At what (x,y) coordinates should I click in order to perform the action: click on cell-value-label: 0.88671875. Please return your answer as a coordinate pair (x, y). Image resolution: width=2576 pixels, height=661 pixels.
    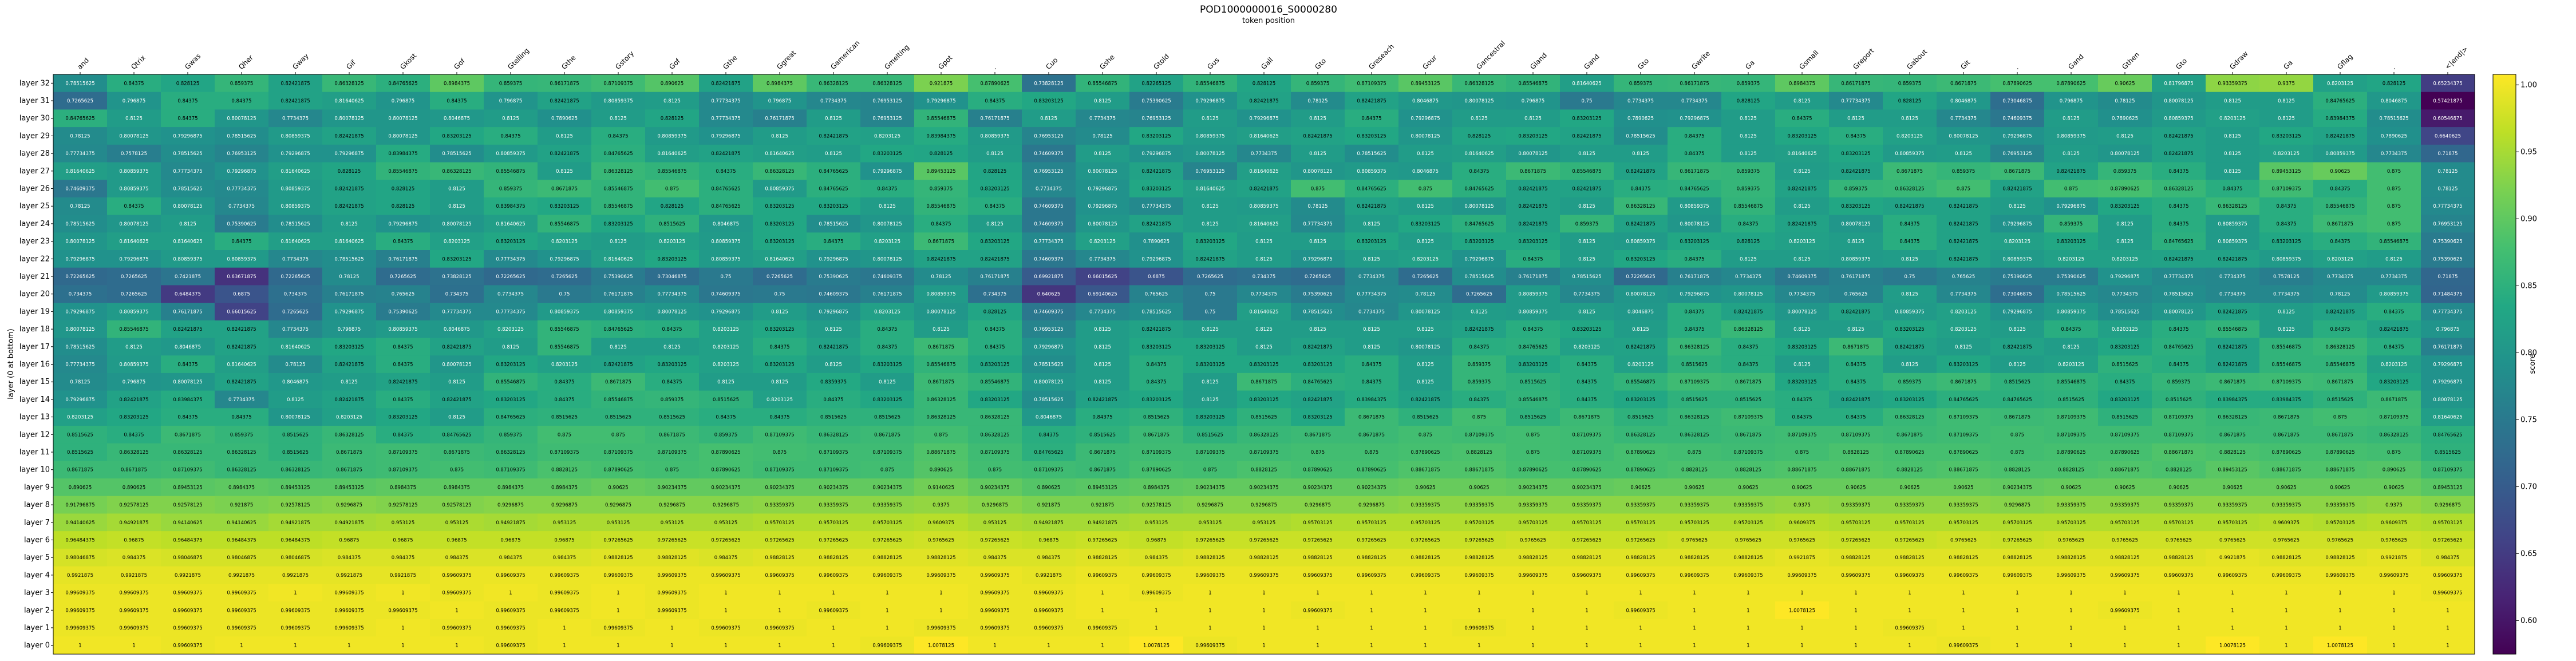
    Looking at the image, I should click on (2178, 453).